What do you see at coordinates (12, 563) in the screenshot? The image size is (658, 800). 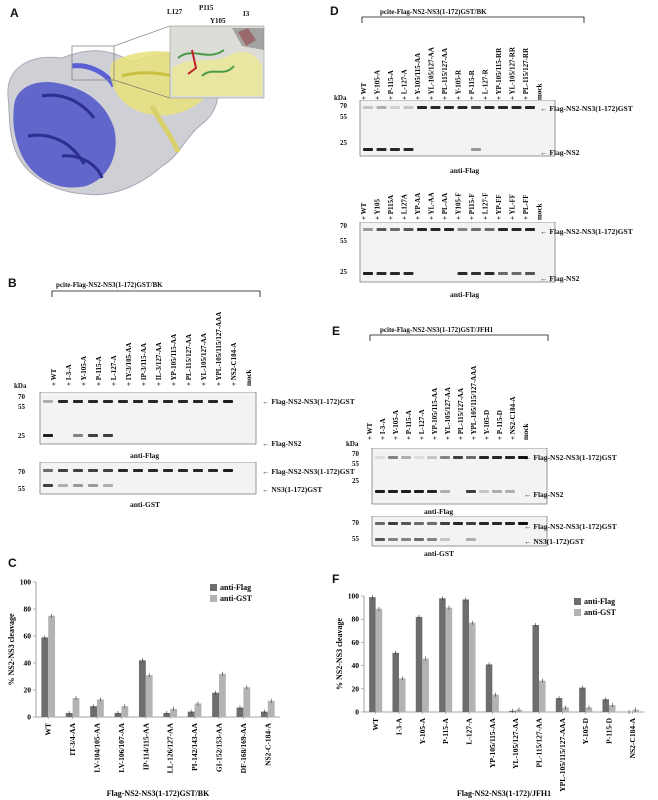 I see `panel-label-c: C` at bounding box center [12, 563].